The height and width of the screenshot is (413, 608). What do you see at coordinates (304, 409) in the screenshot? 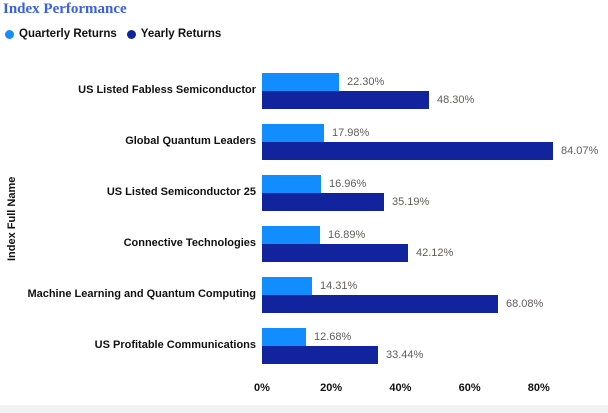
I see `horizontal-scrollbar-track` at bounding box center [304, 409].